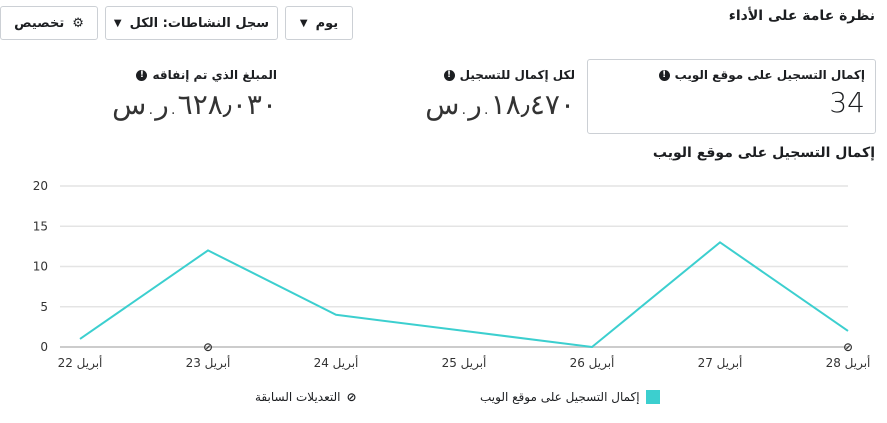 The width and height of the screenshot is (887, 423). Describe the element at coordinates (194, 94) in the screenshot. I see `metric-amount-spent: المبلغ الذي تم إنفاقه! ٦٢٨٫٠٣٠.ر.س` at that location.